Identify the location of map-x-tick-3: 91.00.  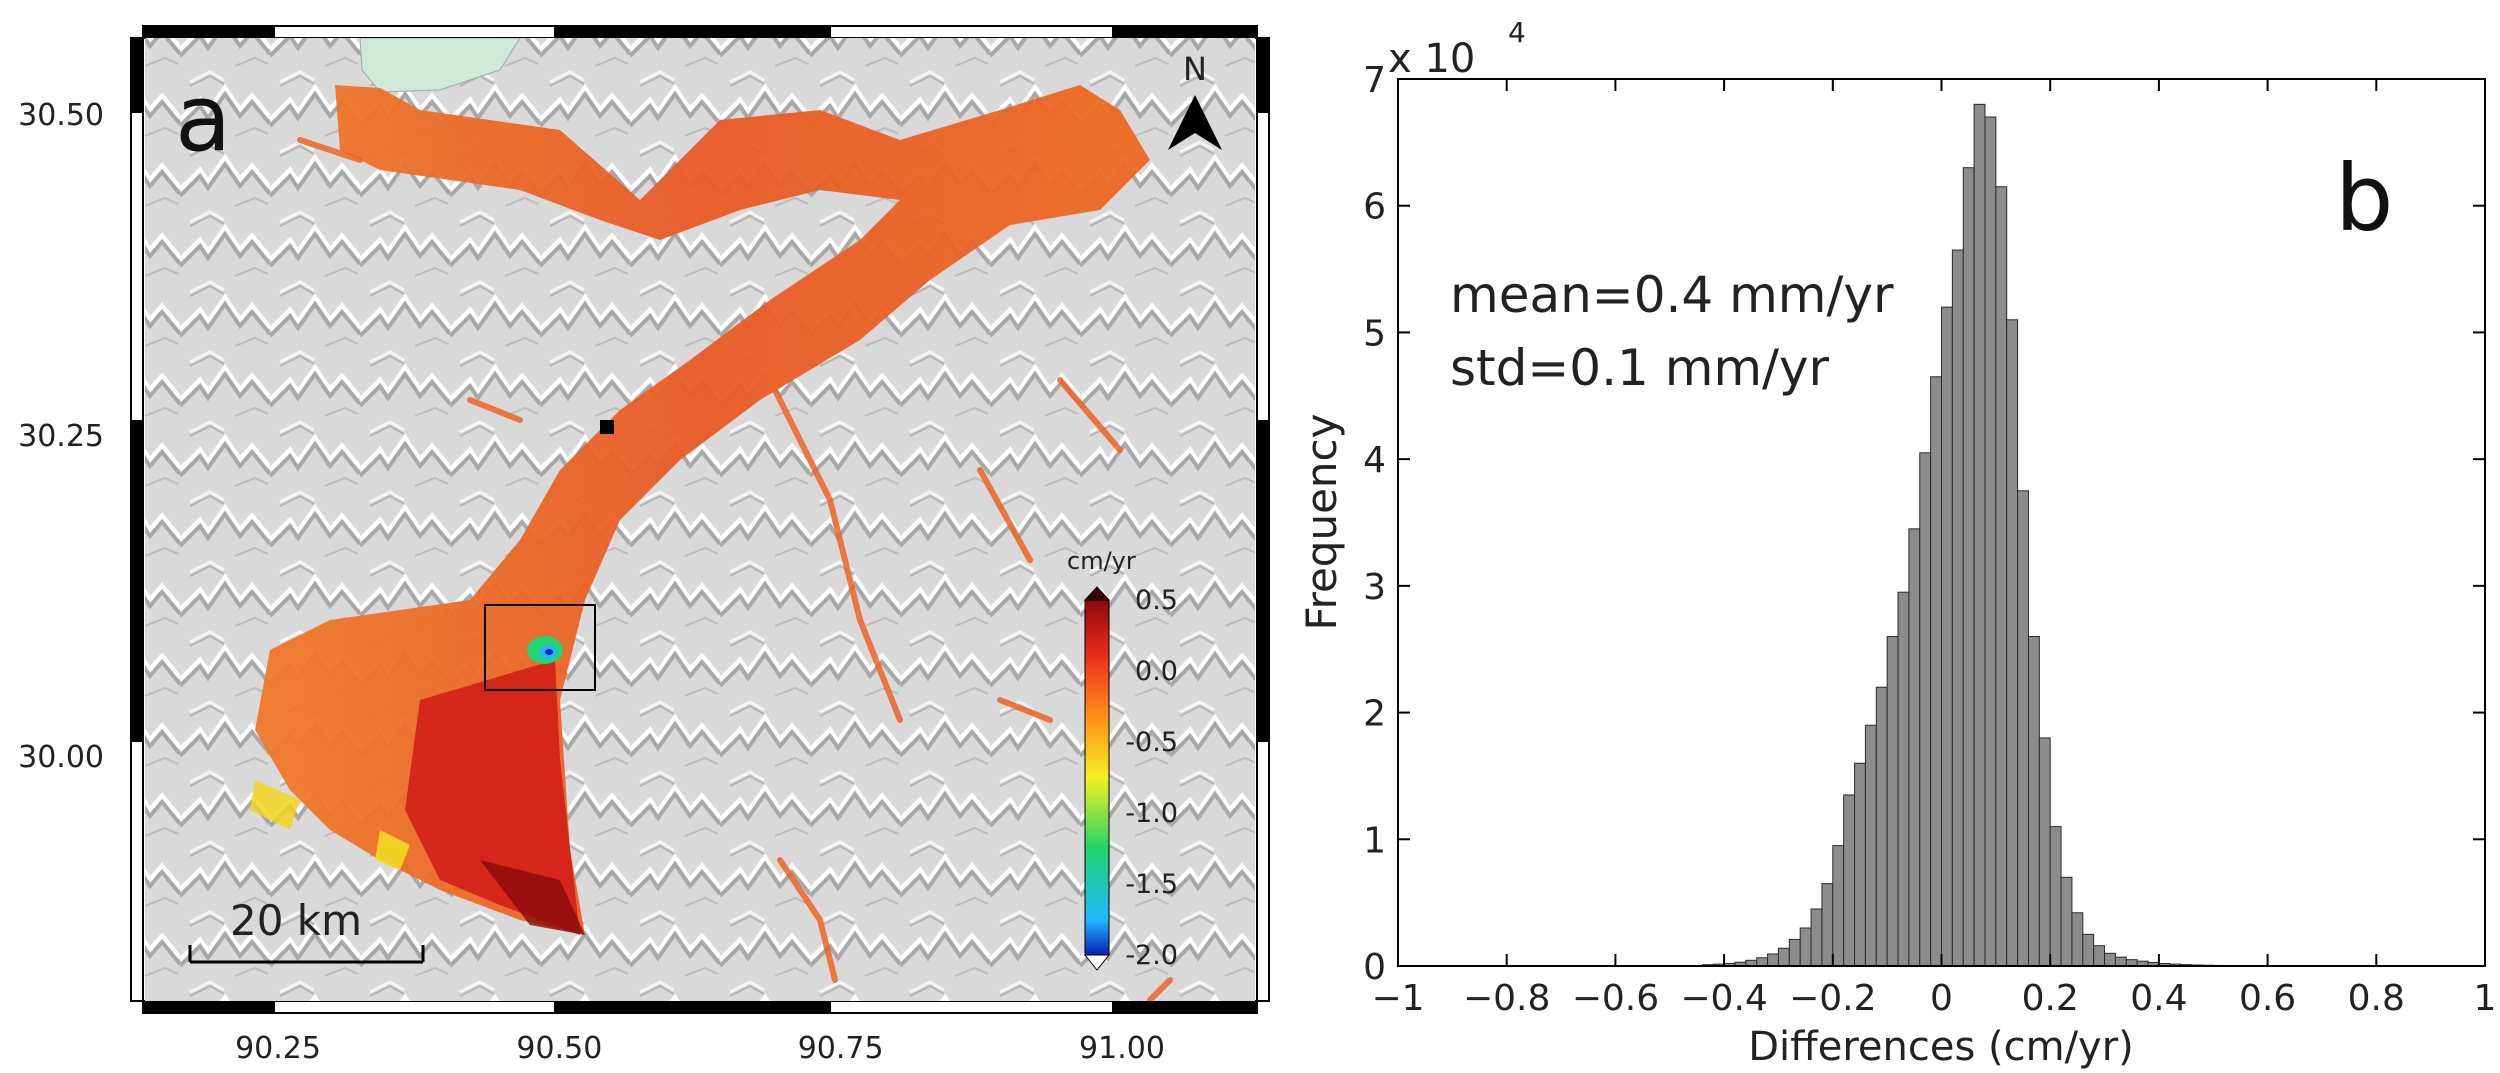
(1122, 1048).